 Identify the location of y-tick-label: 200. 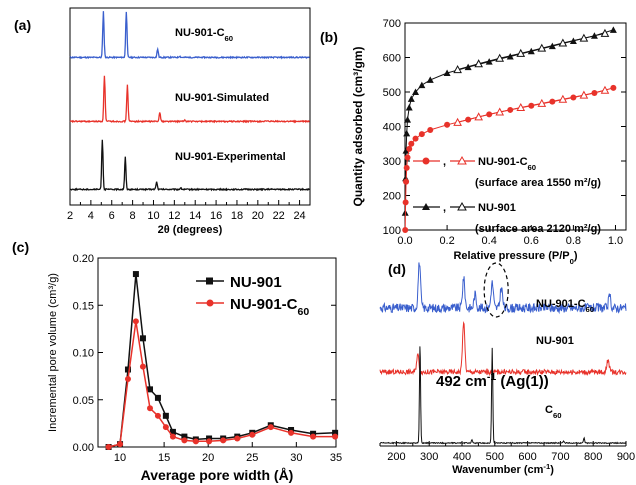
(392, 197).